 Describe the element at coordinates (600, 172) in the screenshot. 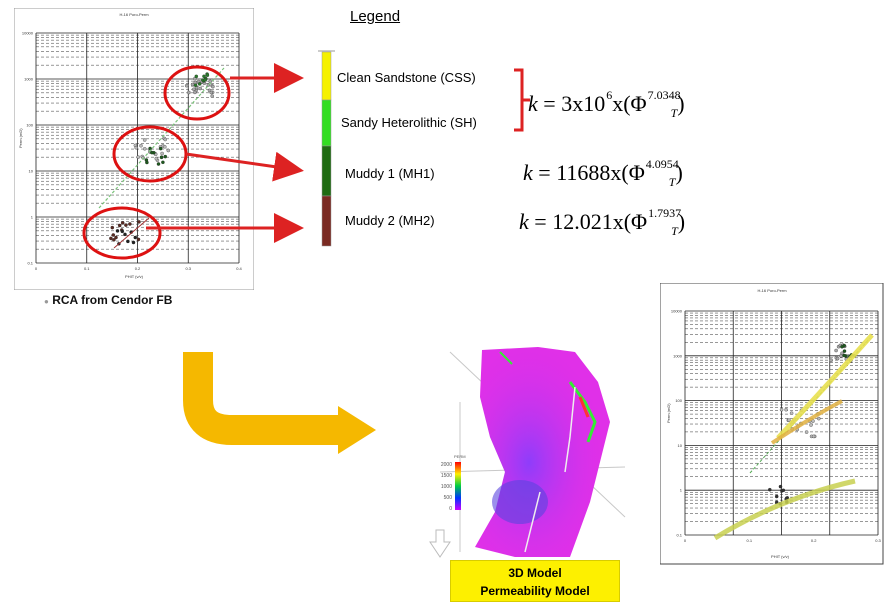

I see `eq2-coef: 11688x(Φ` at that location.